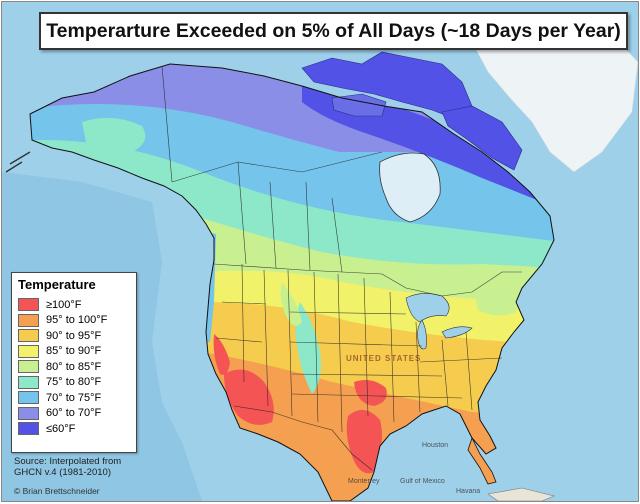  I want to click on legend-label: 90° to 95°F, so click(74, 335).